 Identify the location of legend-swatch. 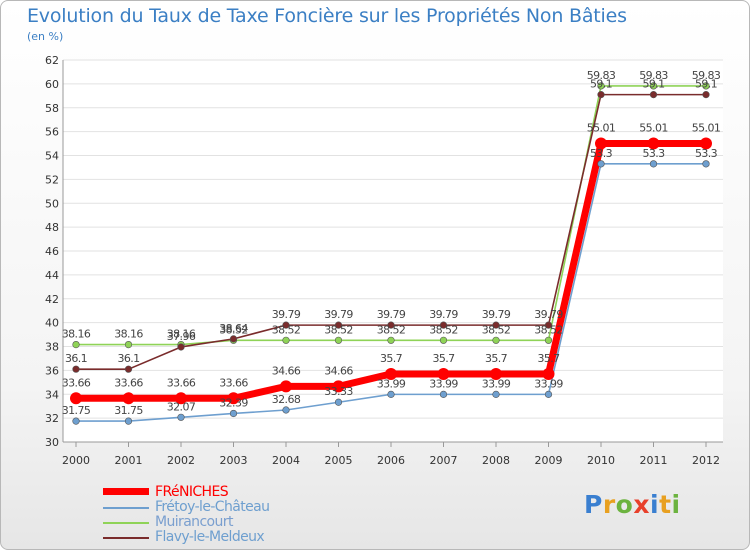
(126, 538).